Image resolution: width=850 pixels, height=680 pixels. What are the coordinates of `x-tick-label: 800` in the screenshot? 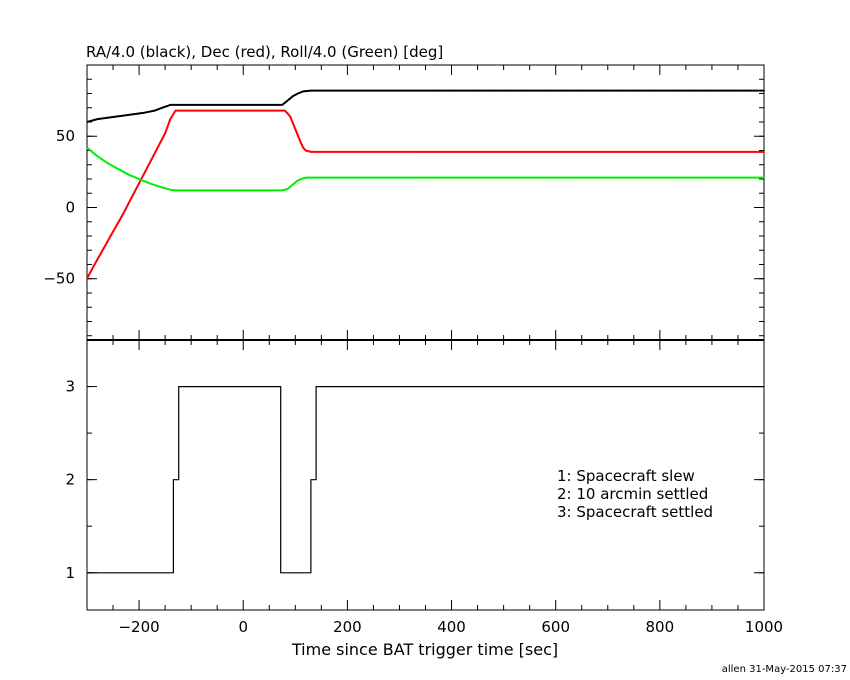 It's located at (660, 627).